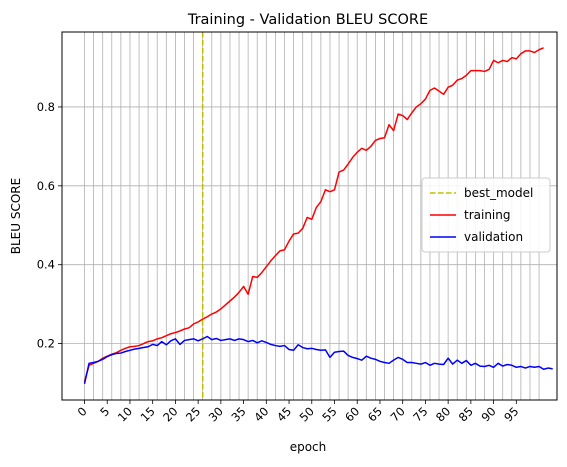 The height and width of the screenshot is (467, 567). Describe the element at coordinates (420, 414) in the screenshot. I see `x-tick-label: 75` at that location.